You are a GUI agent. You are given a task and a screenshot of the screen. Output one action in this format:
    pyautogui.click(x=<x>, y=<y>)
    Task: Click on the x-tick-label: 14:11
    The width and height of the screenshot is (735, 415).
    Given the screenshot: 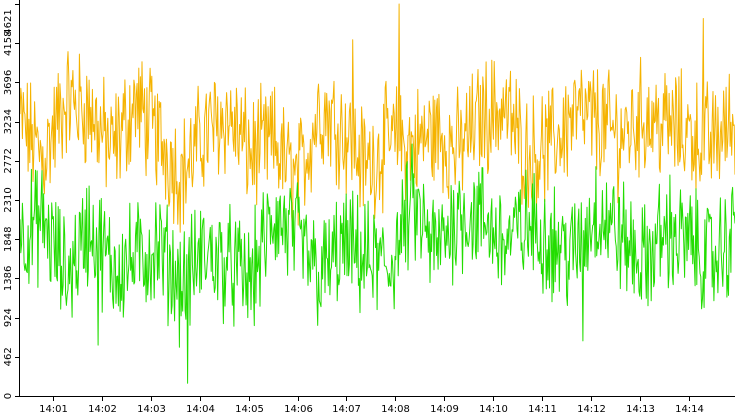 What is the action you would take?
    pyautogui.click(x=542, y=409)
    